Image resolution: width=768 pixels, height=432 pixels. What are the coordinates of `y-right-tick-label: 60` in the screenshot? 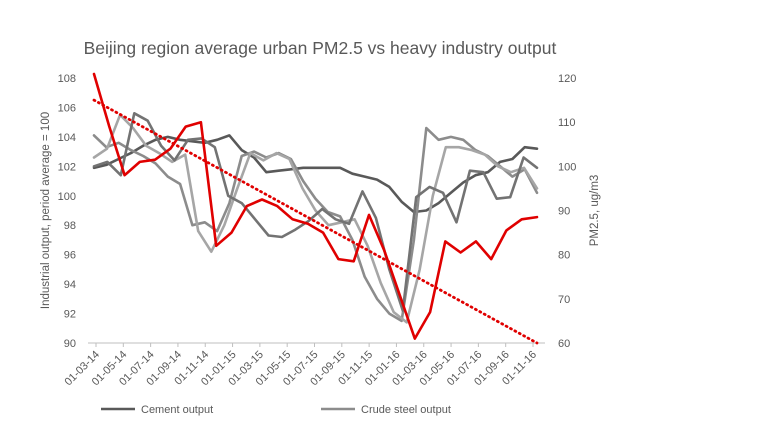 It's located at (564, 344).